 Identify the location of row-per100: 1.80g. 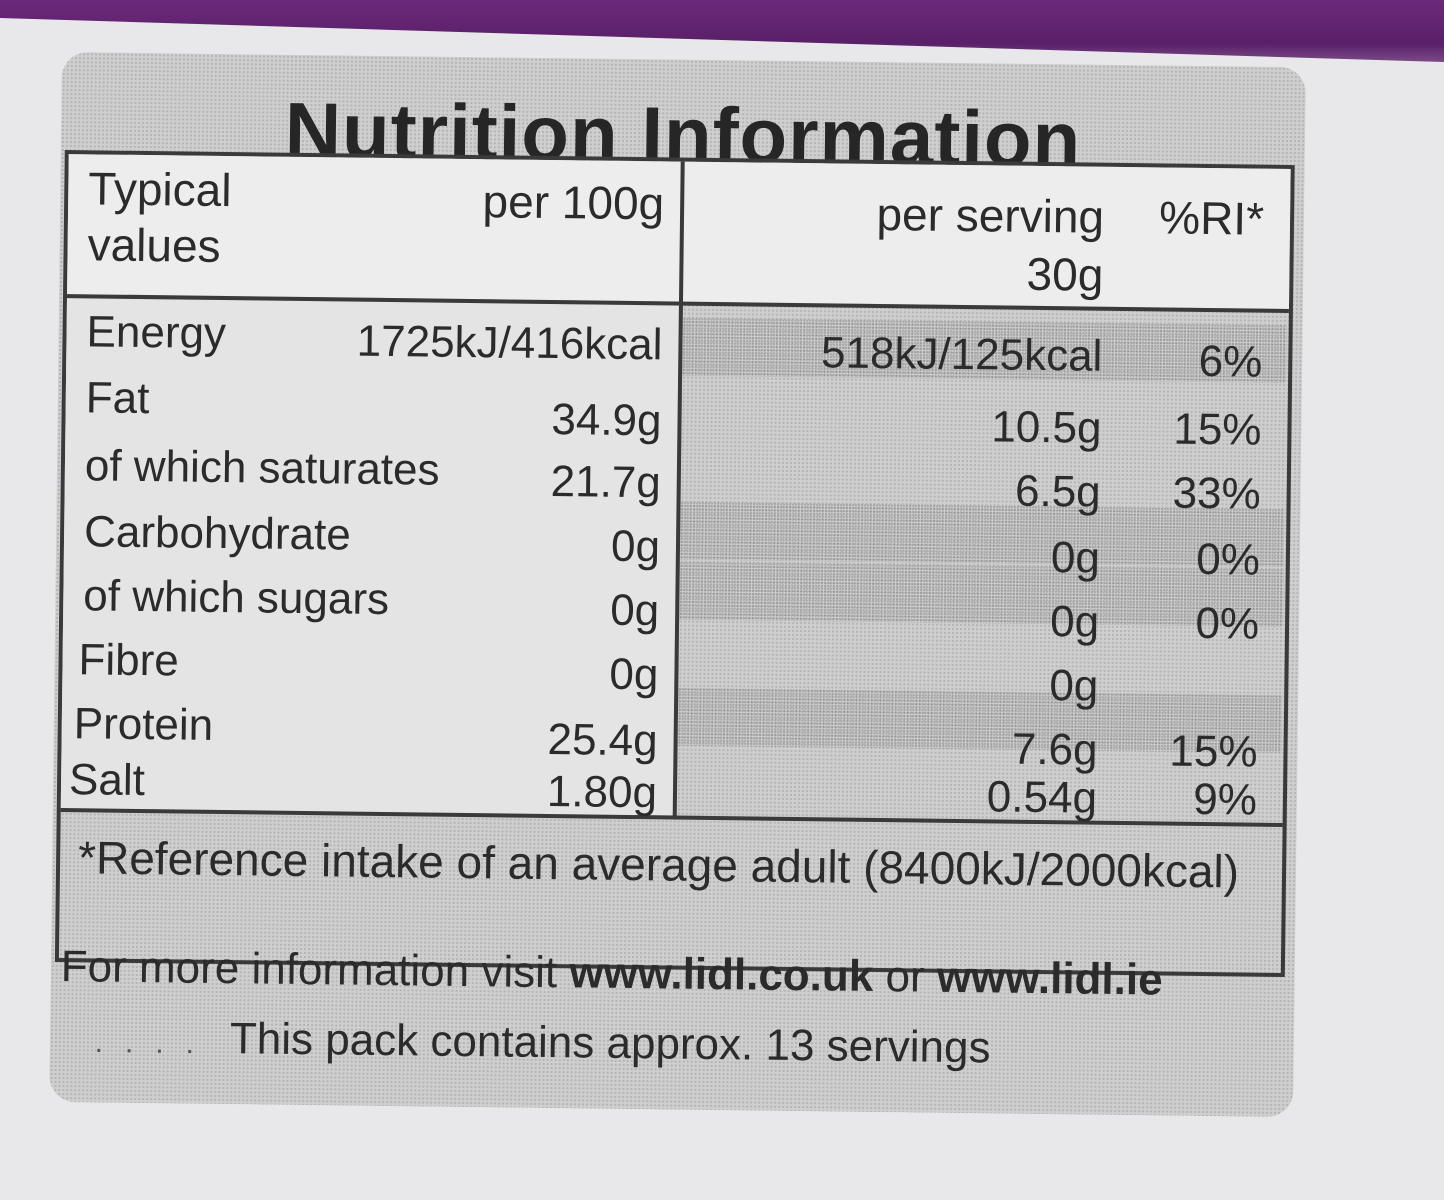
(602, 792).